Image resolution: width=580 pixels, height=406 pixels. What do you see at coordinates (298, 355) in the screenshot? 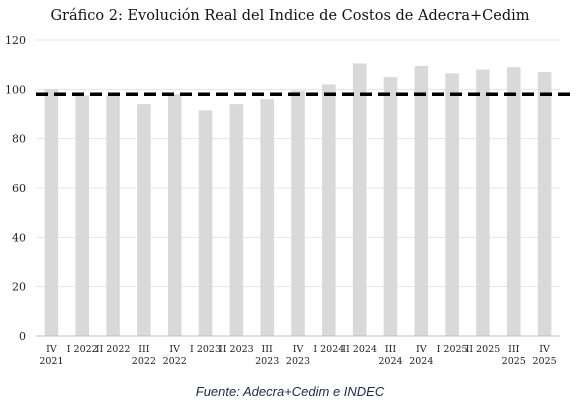
I see `x-tick-label-8: IV 2023` at bounding box center [298, 355].